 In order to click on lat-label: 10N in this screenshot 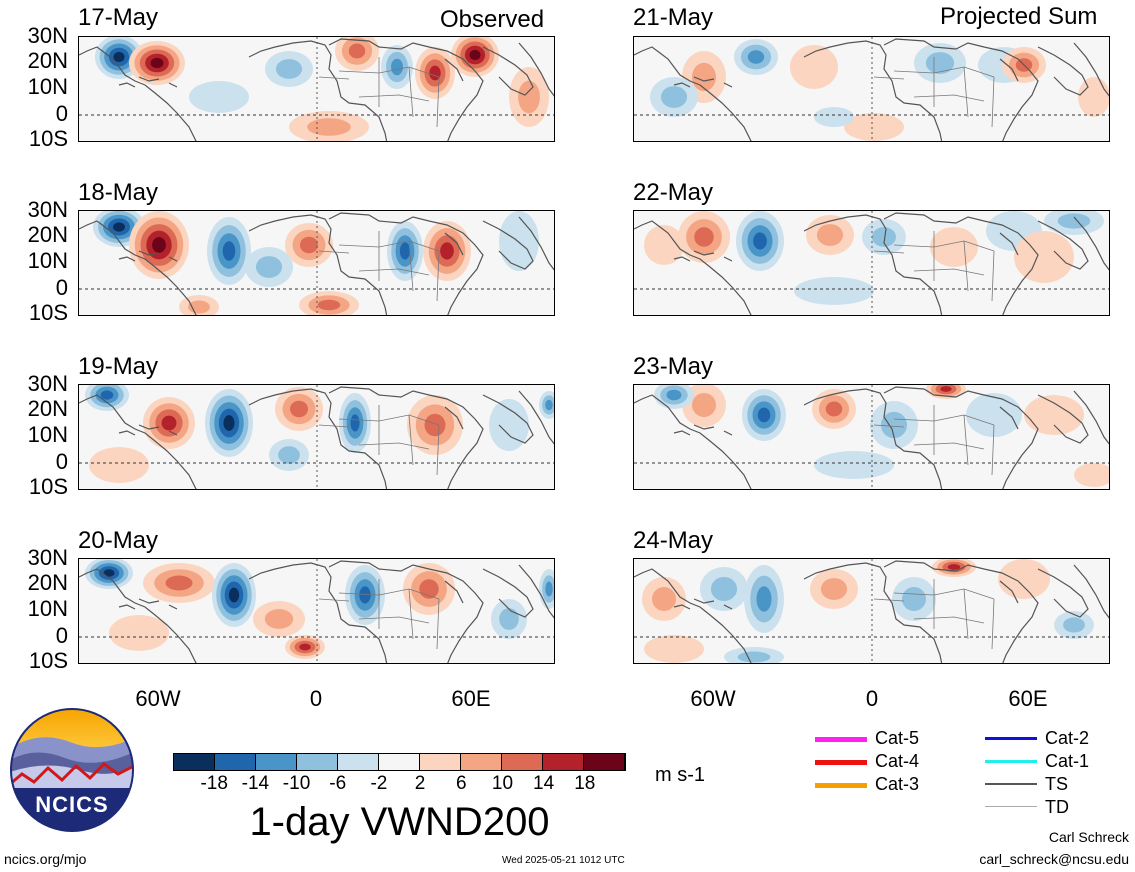, I will do `click(47, 434)`.